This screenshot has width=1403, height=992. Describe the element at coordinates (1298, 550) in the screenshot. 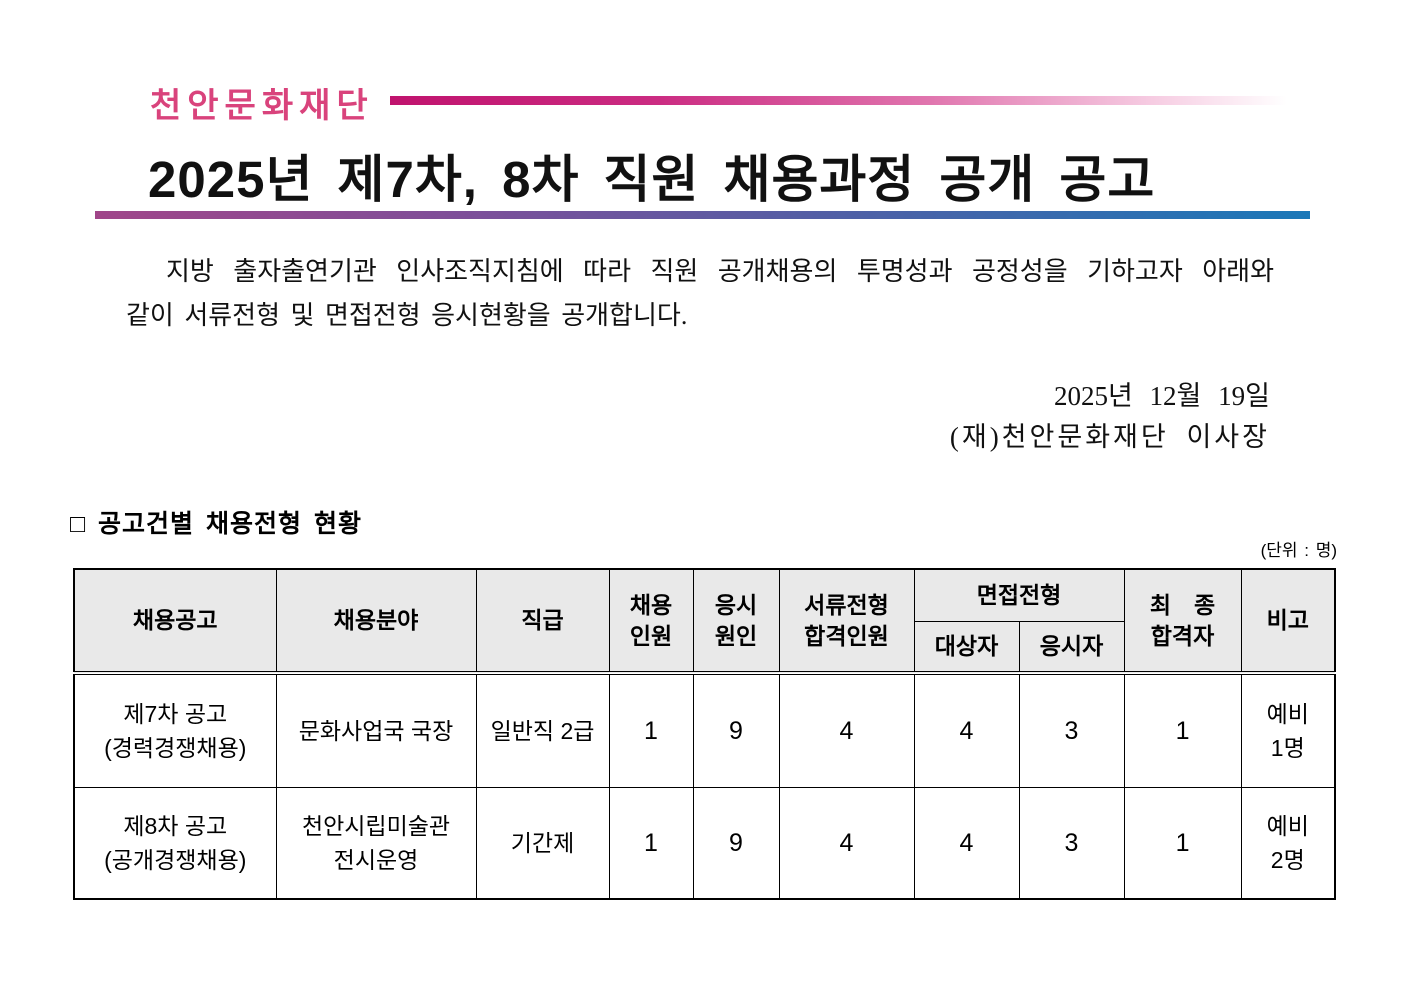

I see `unit-note: (단위 : 명)` at that location.